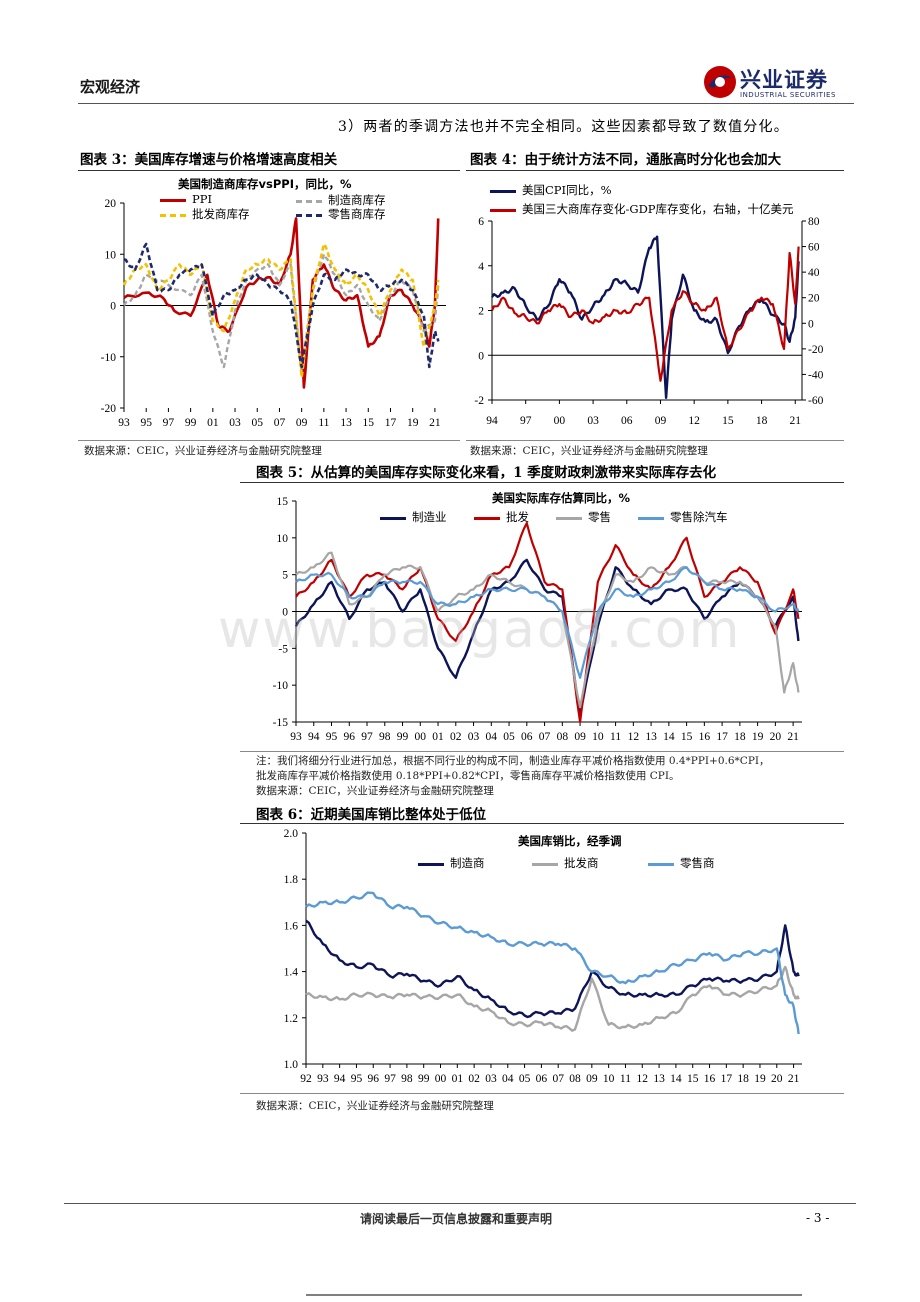  Describe the element at coordinates (788, 95) in the screenshot. I see `brand-name-en: INDUSTRIAL SECURITIES` at that location.